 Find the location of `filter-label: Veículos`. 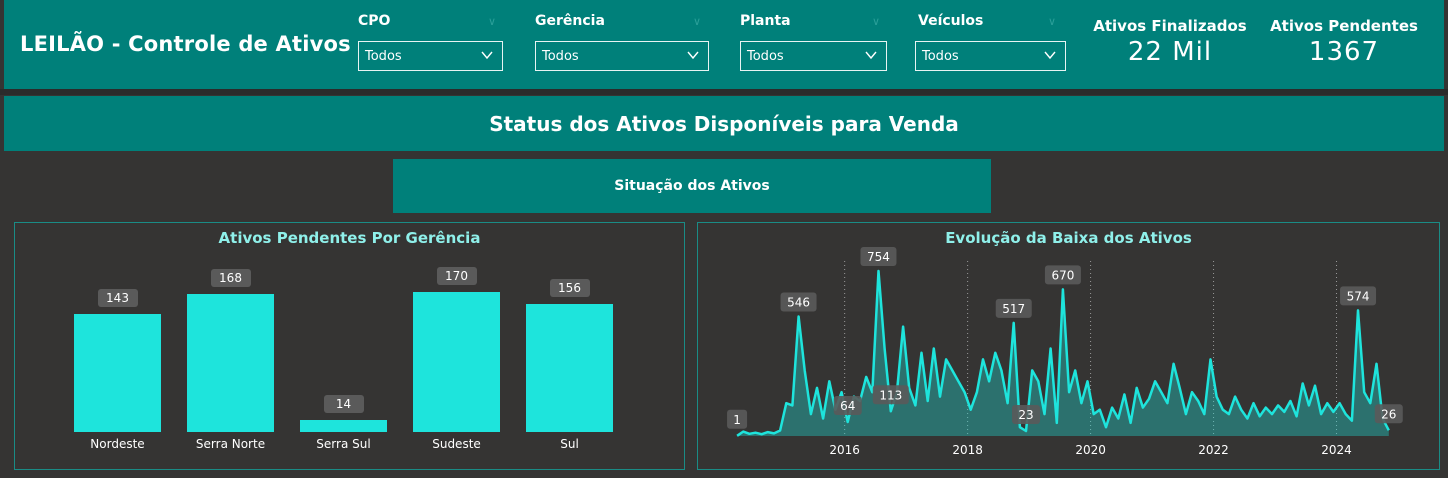

filter-label: Veículos is located at coordinates (951, 21).